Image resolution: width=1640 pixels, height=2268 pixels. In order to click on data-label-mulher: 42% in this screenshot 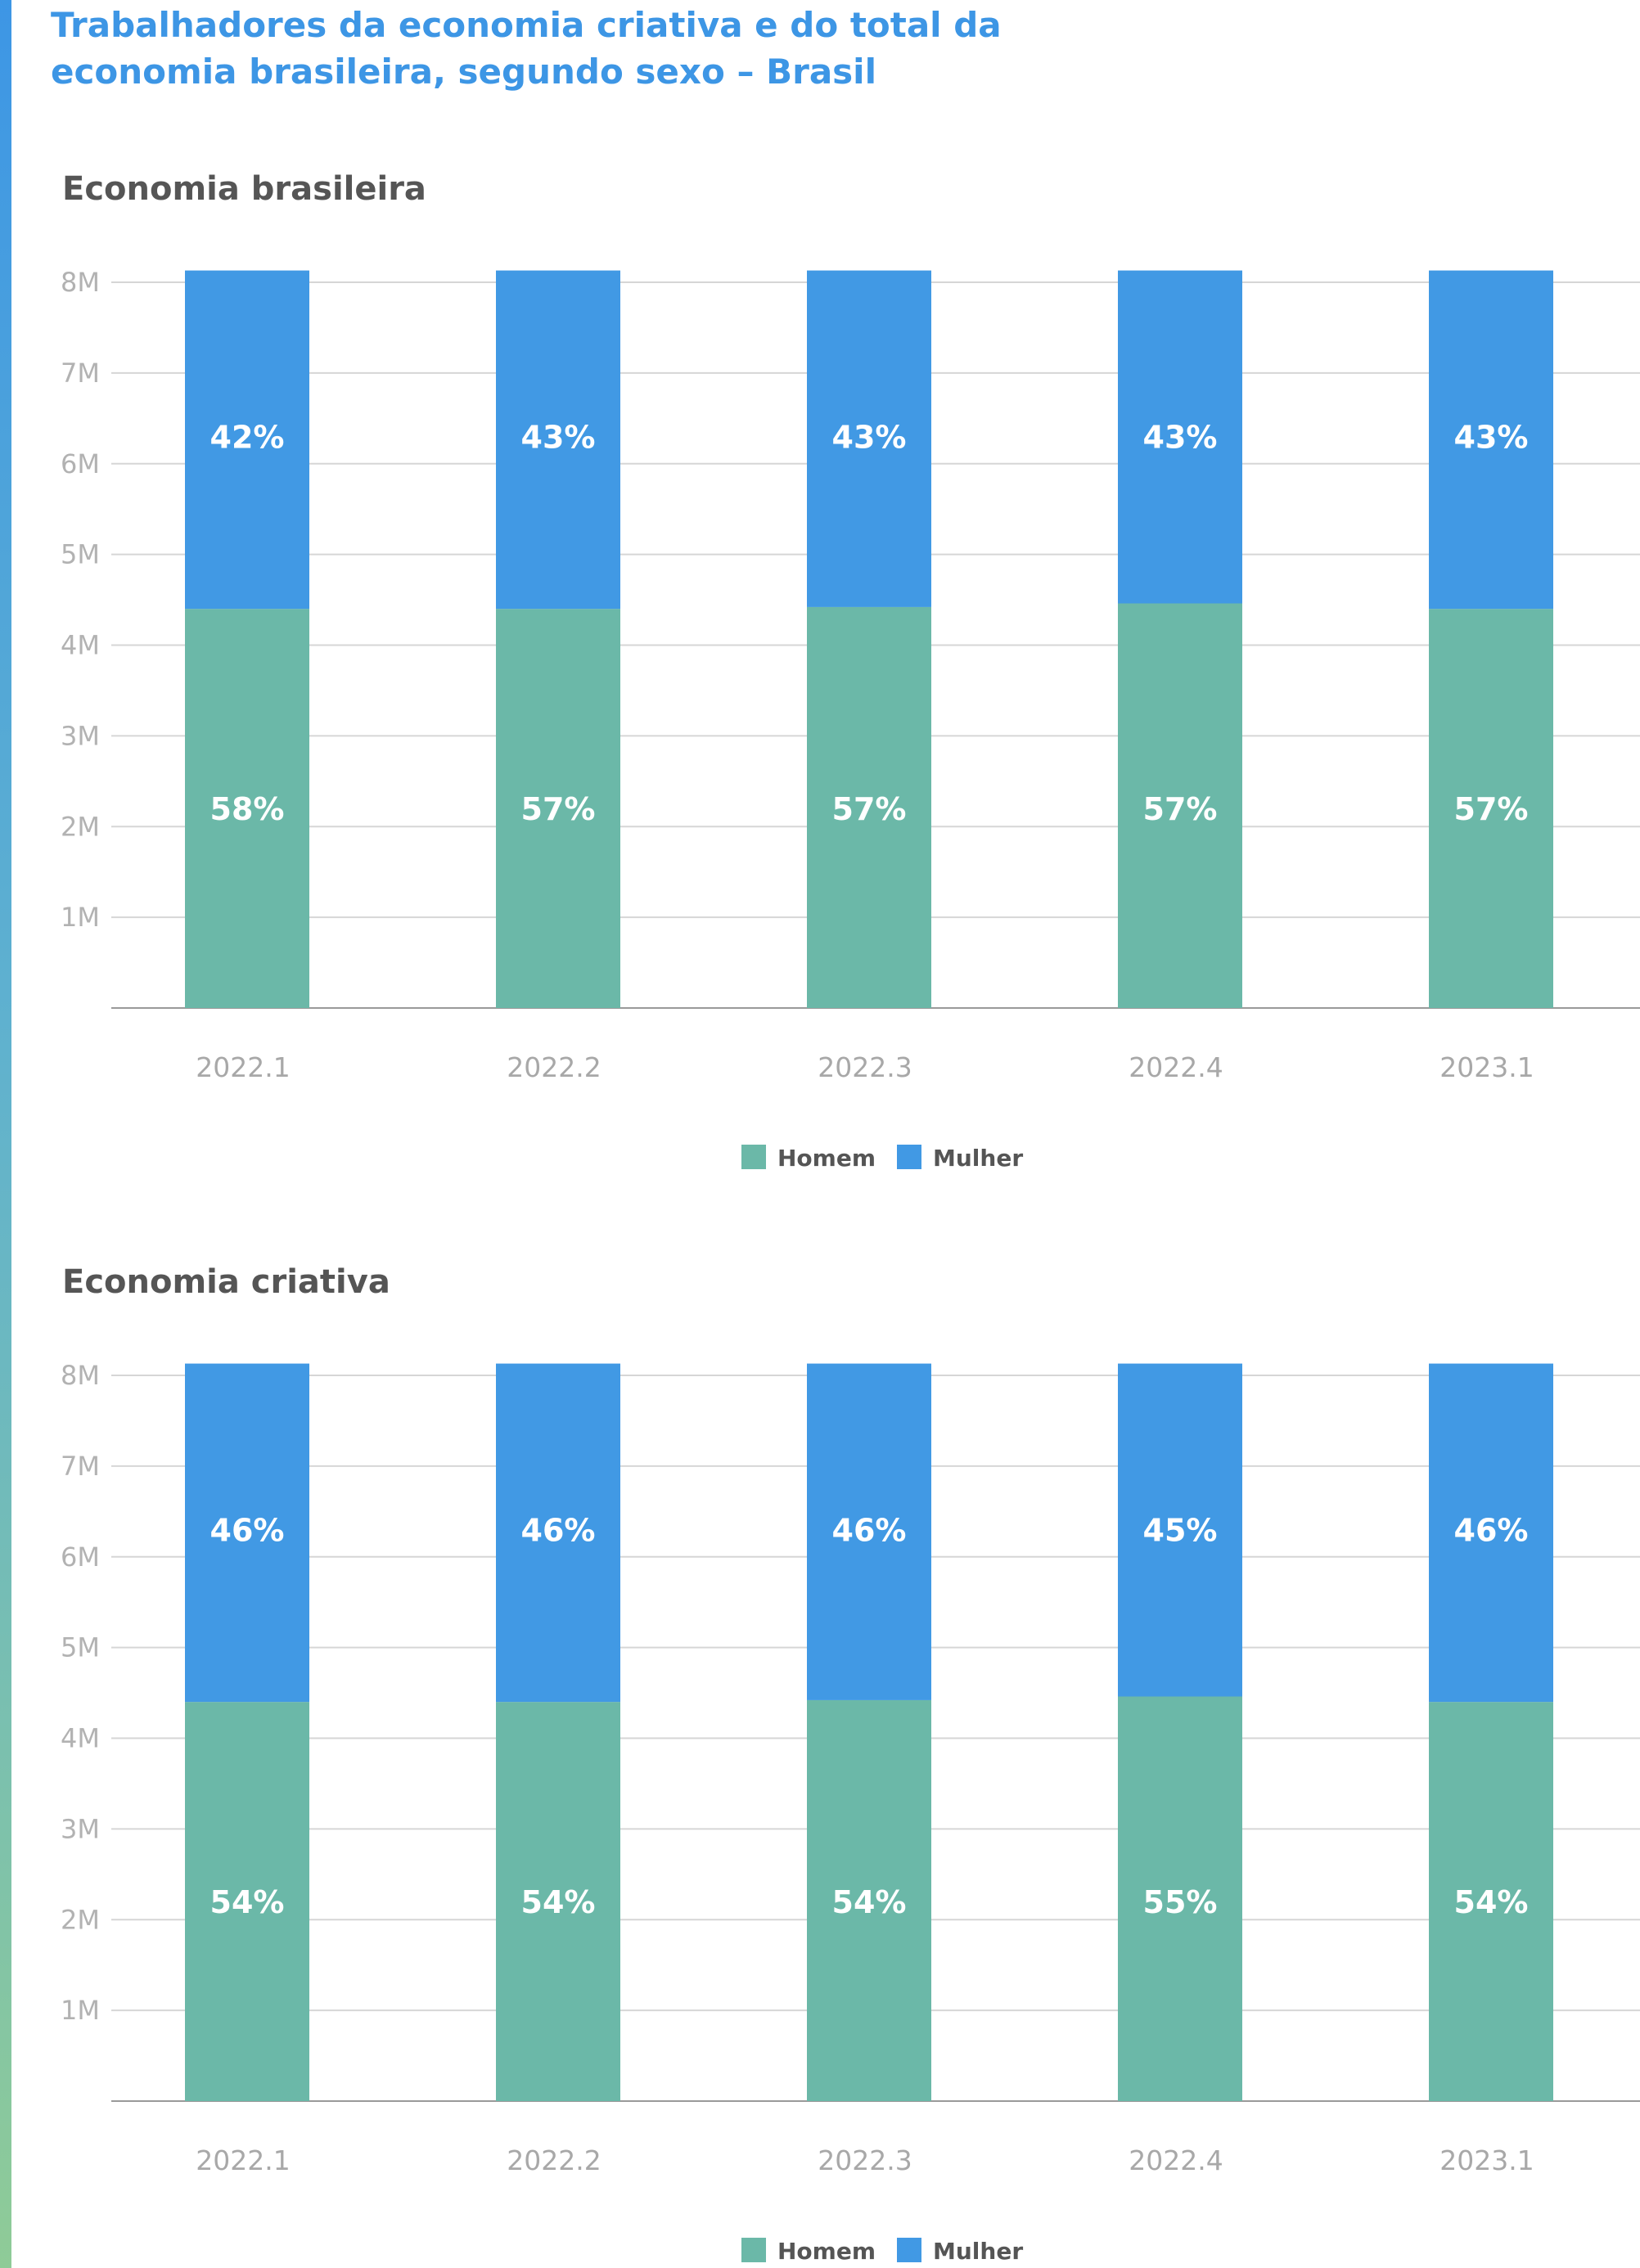, I will do `click(247, 437)`.